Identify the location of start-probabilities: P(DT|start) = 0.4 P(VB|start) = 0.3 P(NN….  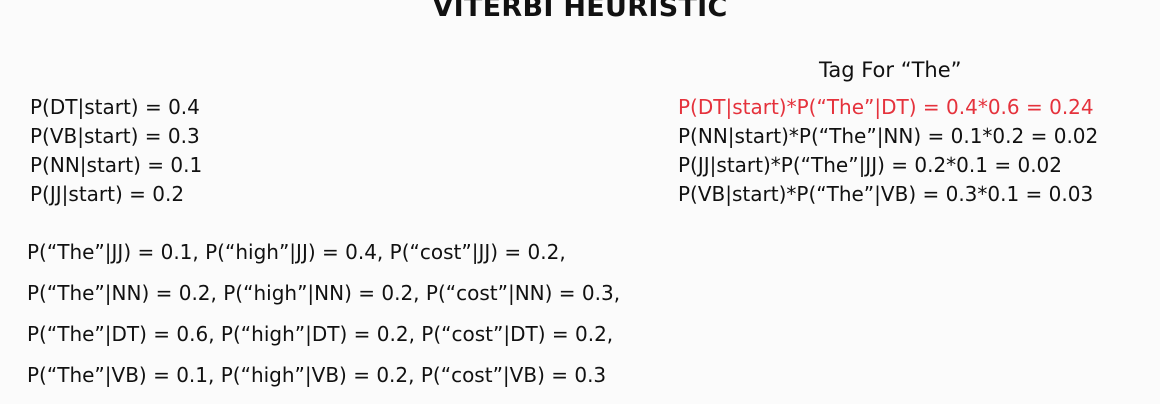
(116, 151).